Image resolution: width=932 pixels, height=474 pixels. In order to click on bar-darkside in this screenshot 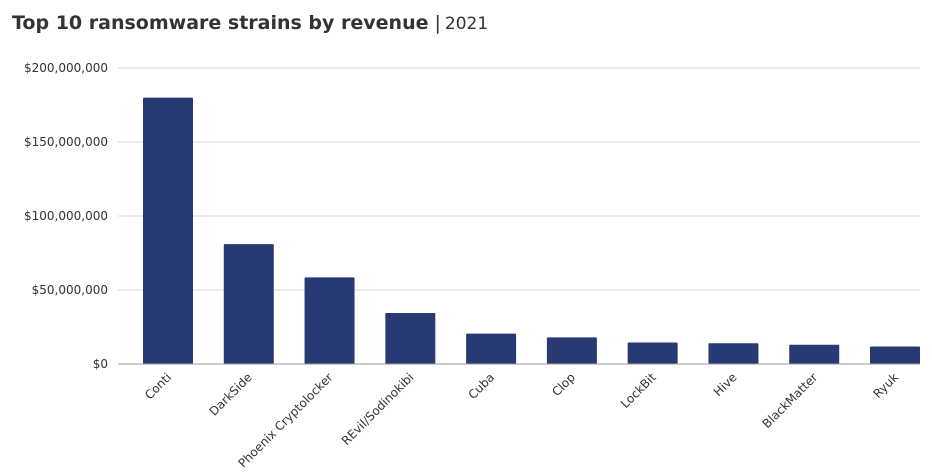, I will do `click(248, 304)`.